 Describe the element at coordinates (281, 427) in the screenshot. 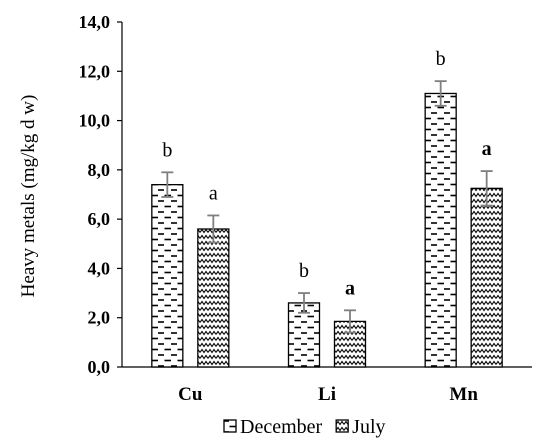

I see `legend-label: December` at that location.